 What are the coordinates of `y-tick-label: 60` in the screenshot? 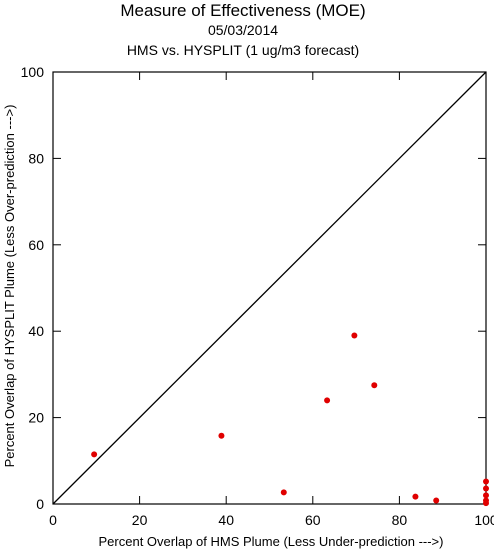 It's located at (36, 245).